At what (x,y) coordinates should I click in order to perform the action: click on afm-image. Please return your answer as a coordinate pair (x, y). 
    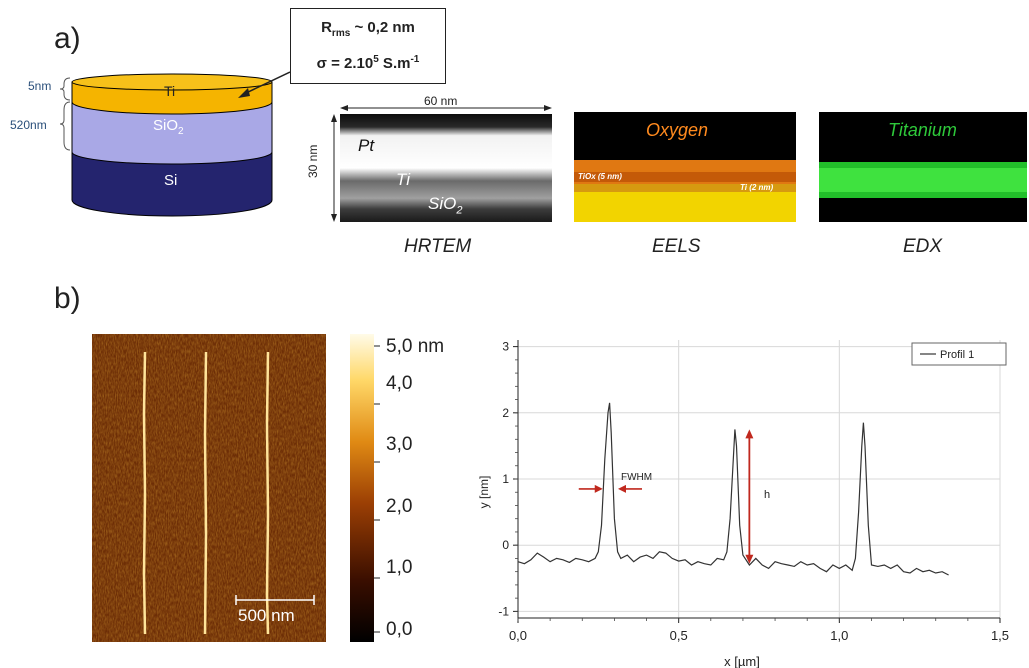
    Looking at the image, I should click on (209, 488).